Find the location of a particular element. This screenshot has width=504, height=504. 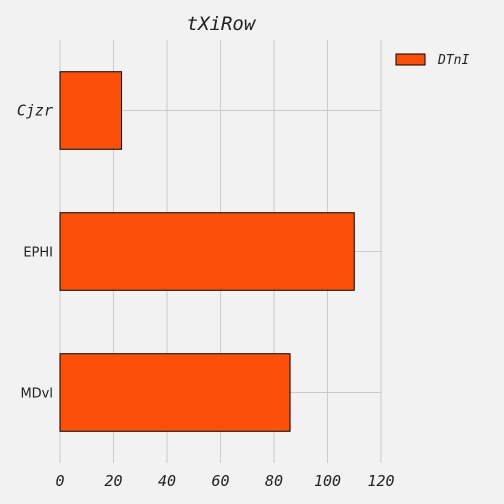

legend: DTnI is located at coordinates (432, 60).